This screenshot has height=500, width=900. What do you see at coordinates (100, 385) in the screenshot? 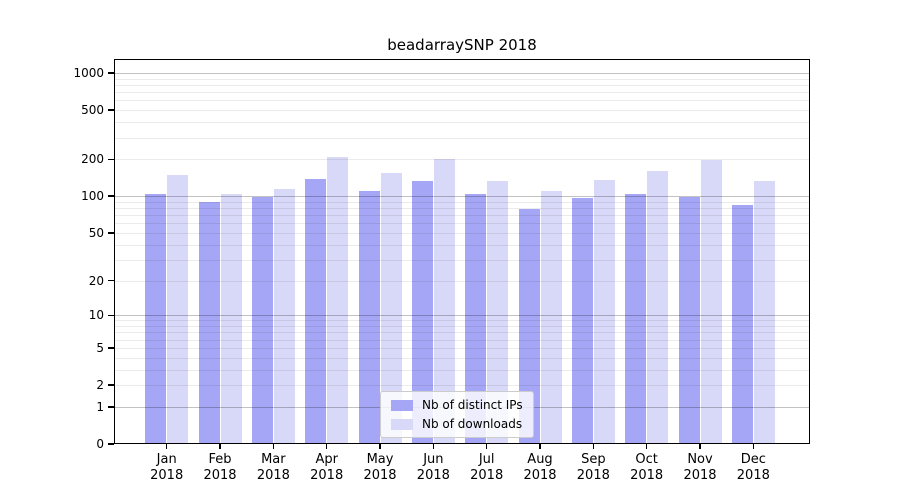
I see `y-tick-label: 2` at bounding box center [100, 385].